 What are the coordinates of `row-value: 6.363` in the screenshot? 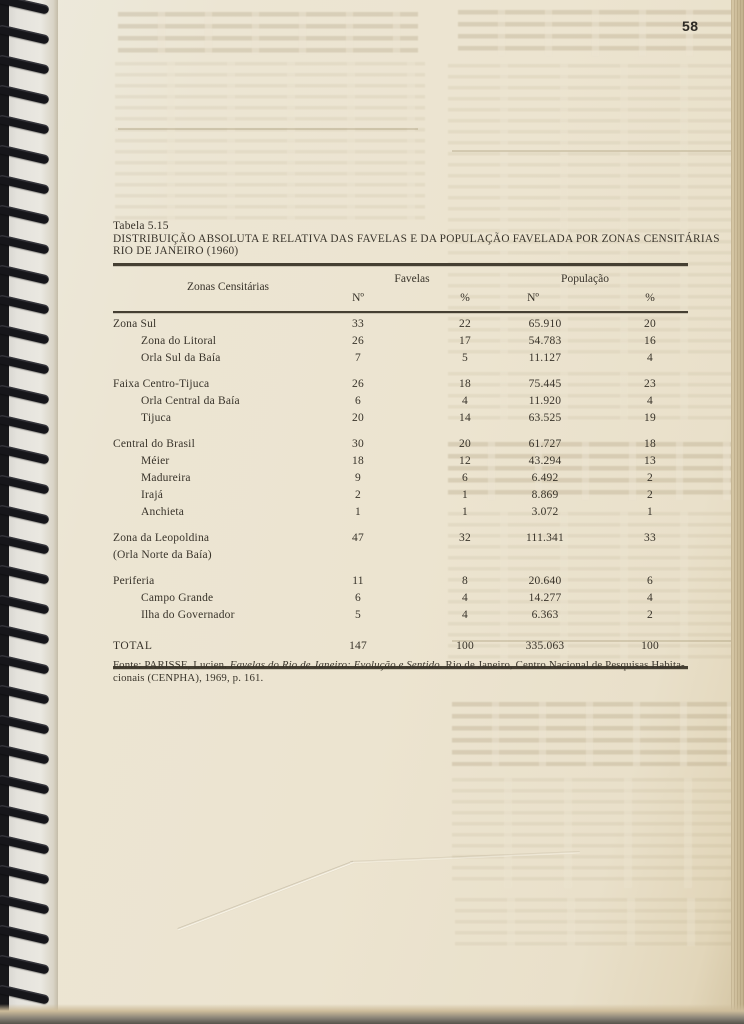 It's located at (545, 615).